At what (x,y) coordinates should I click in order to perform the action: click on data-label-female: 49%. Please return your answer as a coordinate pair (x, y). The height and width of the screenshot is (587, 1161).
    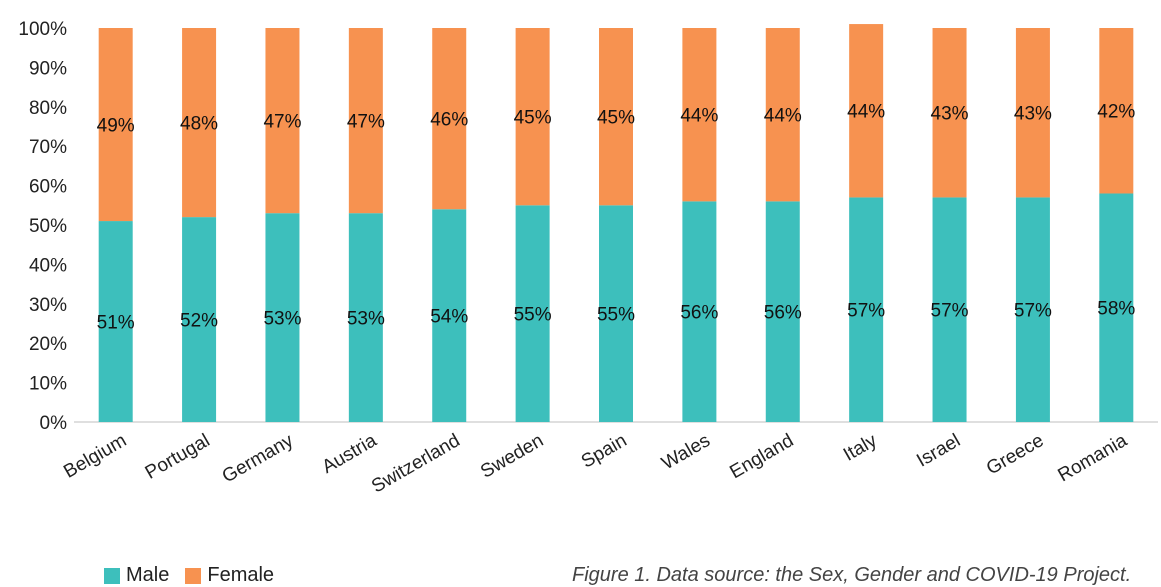
    Looking at the image, I should click on (116, 126).